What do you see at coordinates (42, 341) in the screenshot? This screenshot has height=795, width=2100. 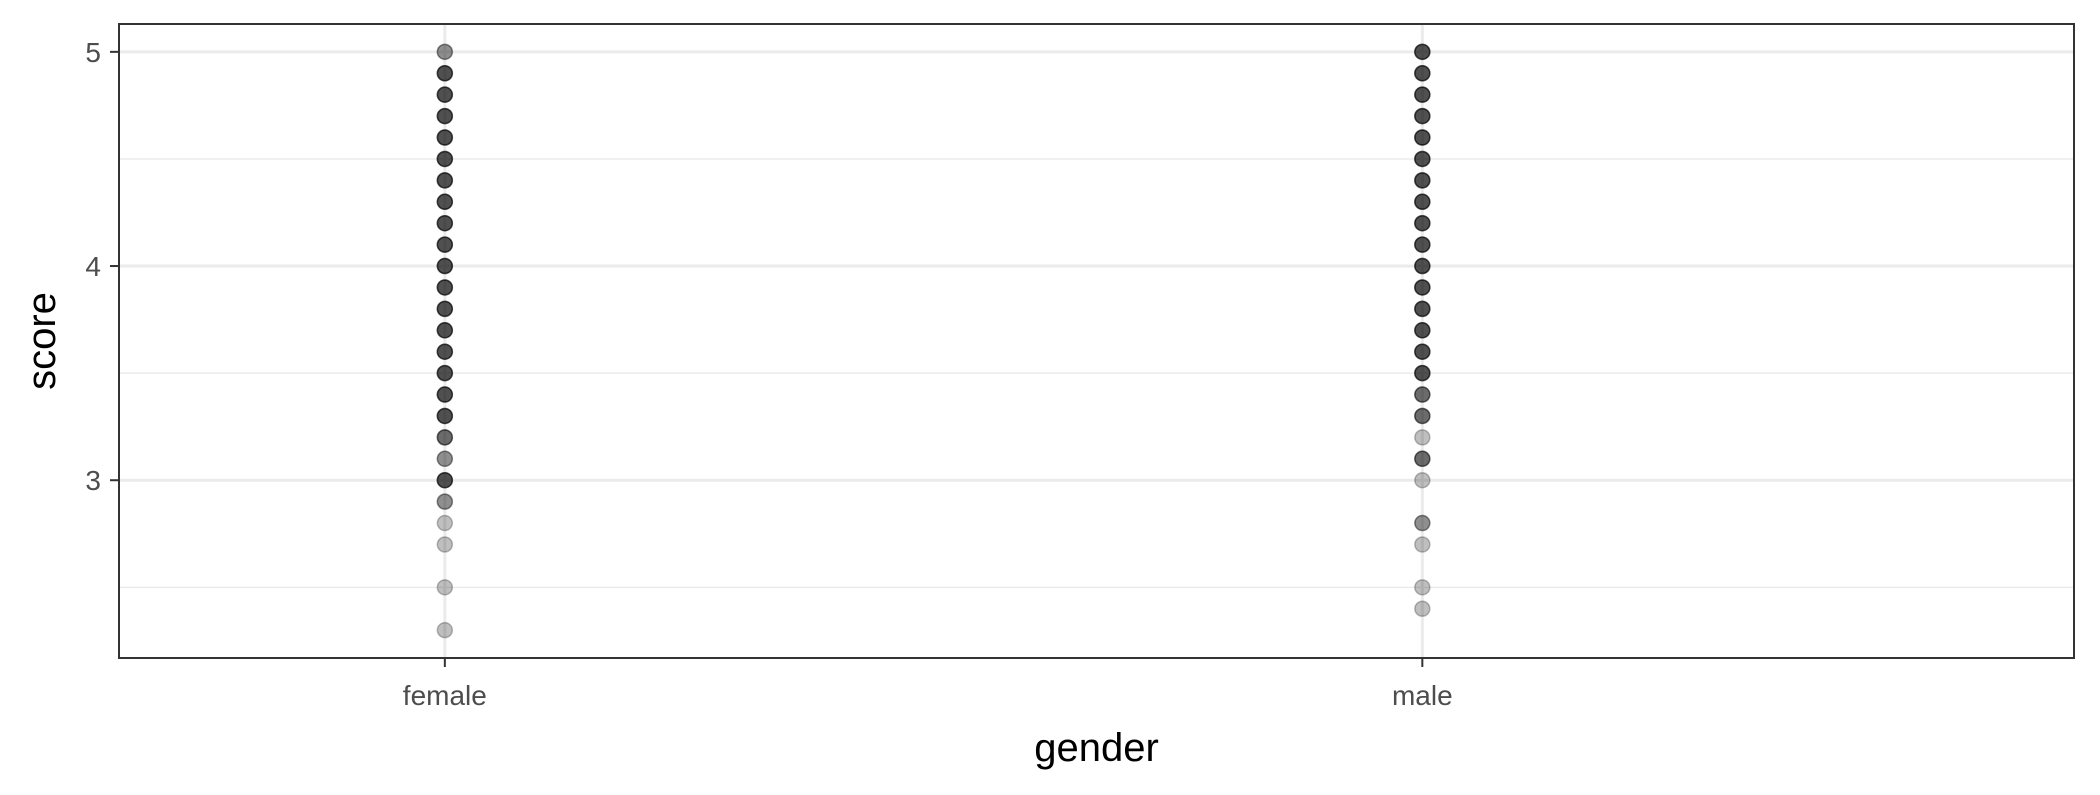 I see `y-axis-title: score` at bounding box center [42, 341].